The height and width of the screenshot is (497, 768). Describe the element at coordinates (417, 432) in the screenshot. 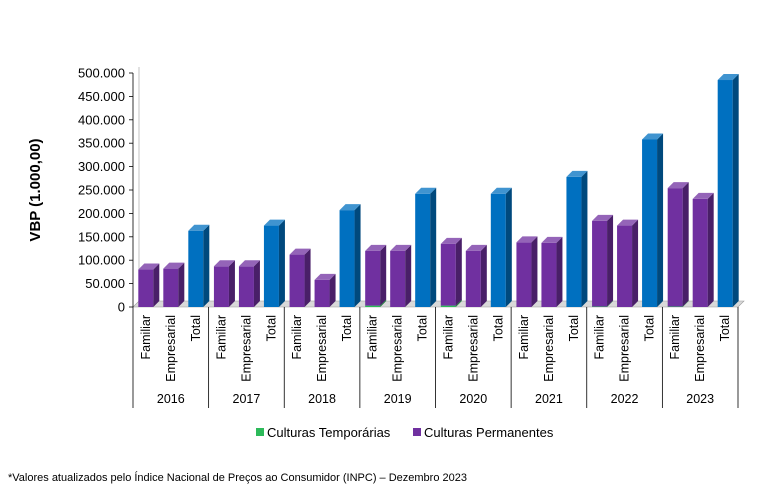

I see `legend-swatch-permanentes` at that location.